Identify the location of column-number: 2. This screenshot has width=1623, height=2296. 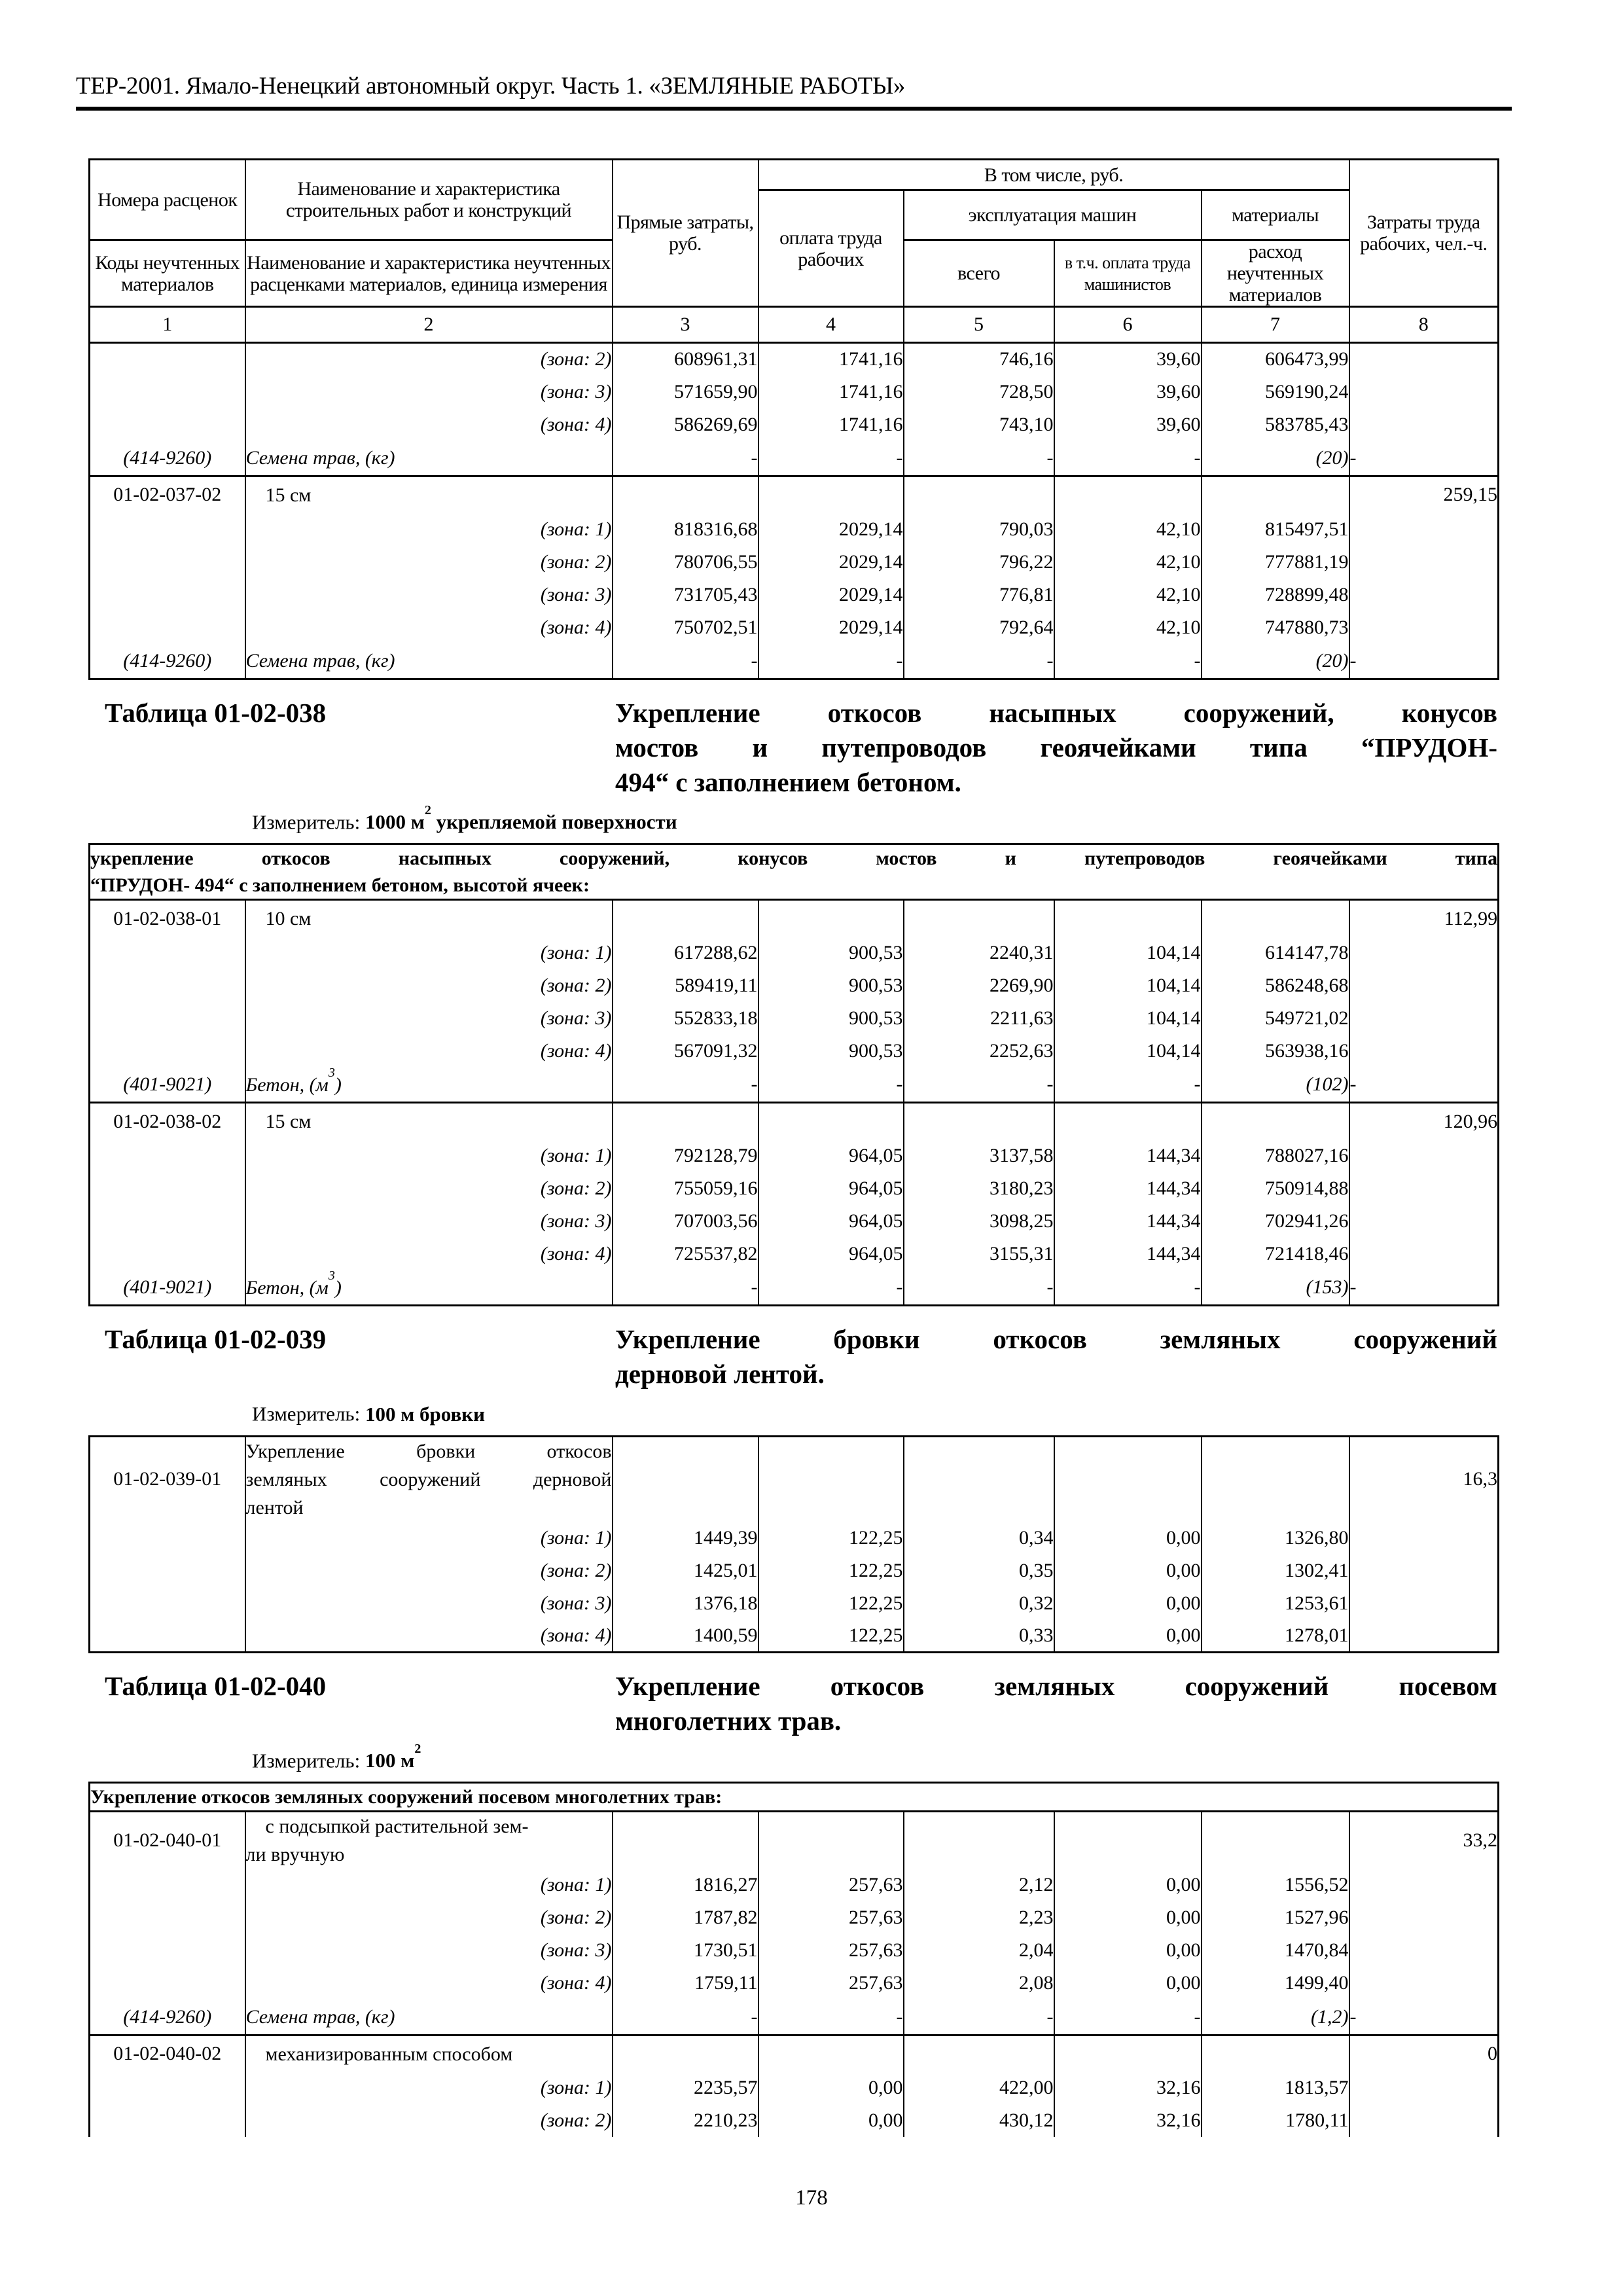
(429, 325).